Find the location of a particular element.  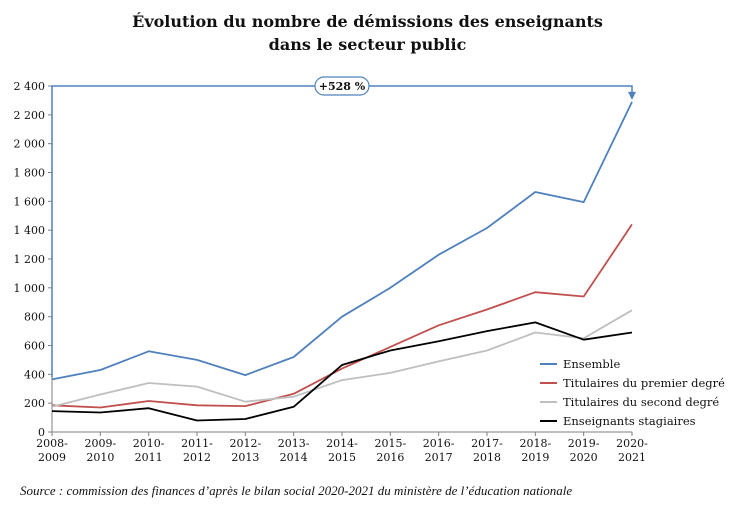

x-tick-label: 2014- is located at coordinates (342, 443).